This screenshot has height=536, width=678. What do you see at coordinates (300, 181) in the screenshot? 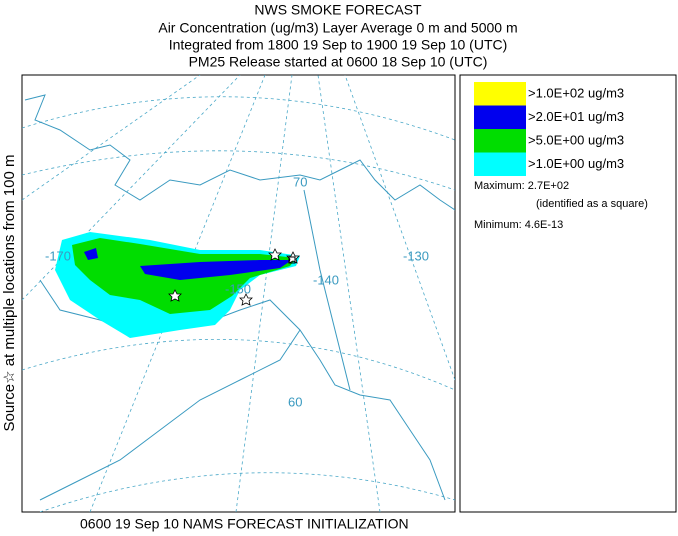
I see `map-label: 70` at bounding box center [300, 181].